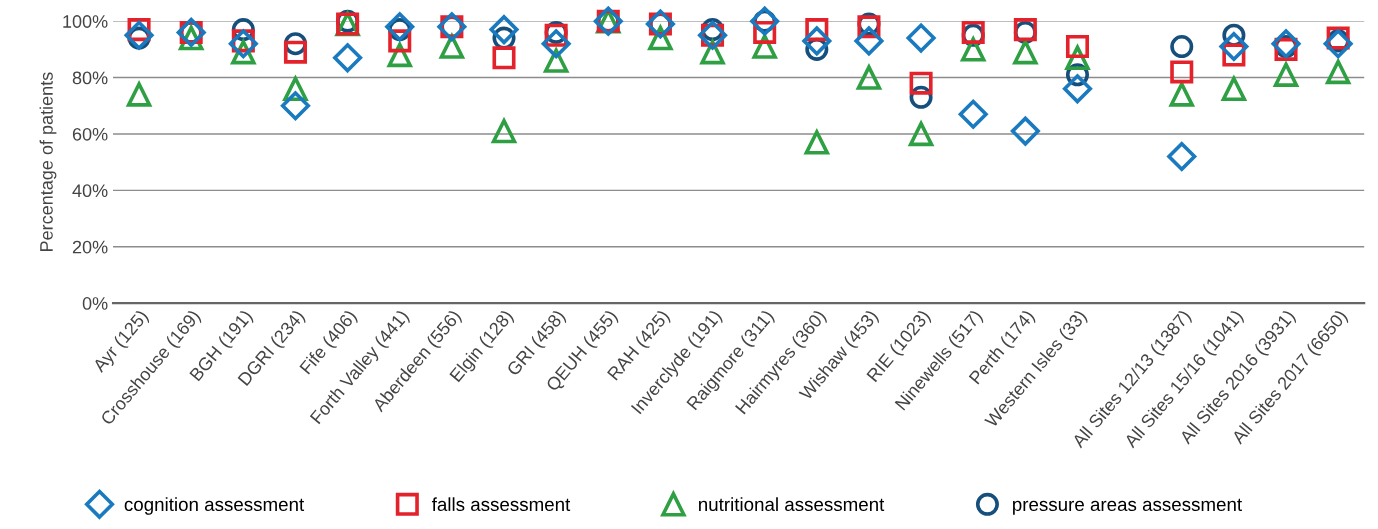 The height and width of the screenshot is (529, 1378). I want to click on y-tick-label: 40%, so click(90, 191).